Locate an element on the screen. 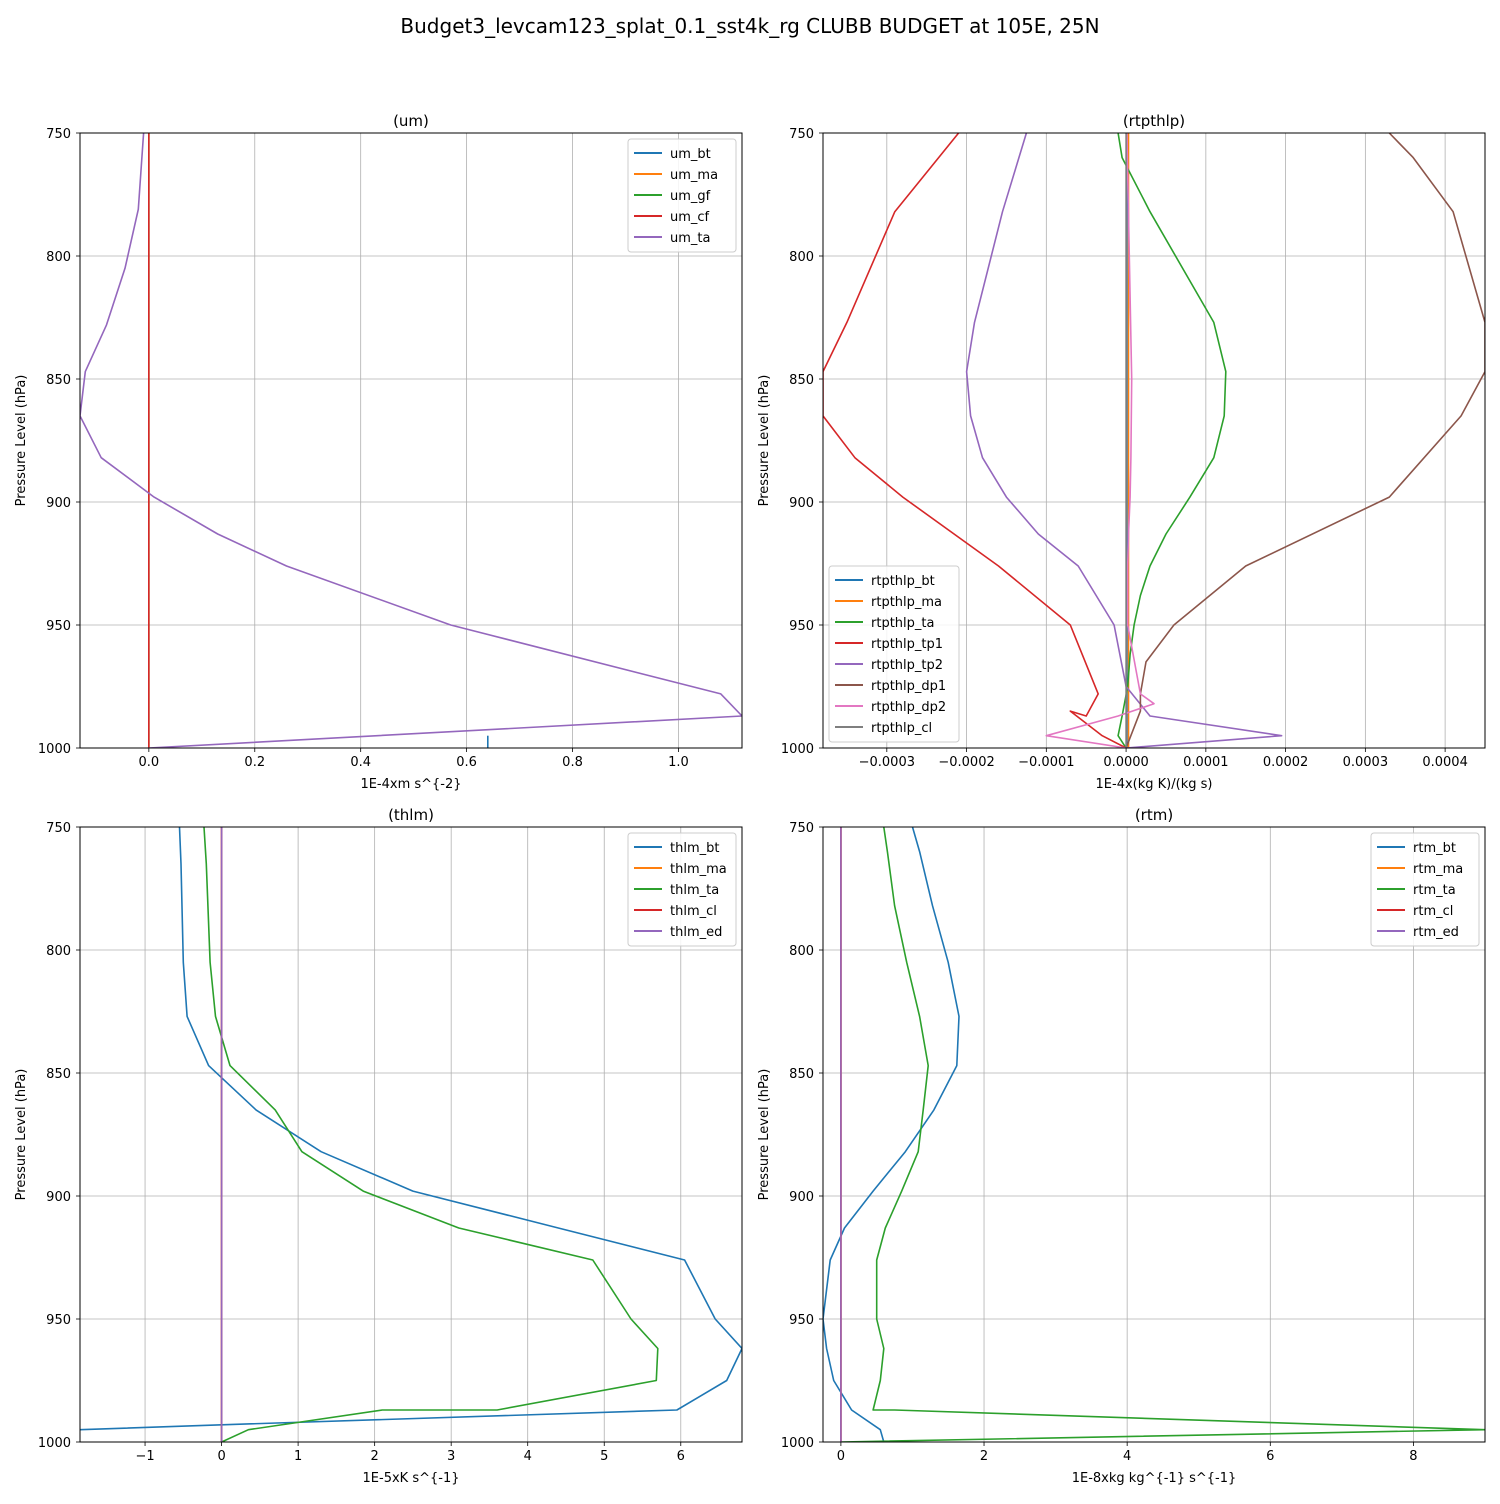  legend-label-thlm_ta: thlm_ta is located at coordinates (694, 890).